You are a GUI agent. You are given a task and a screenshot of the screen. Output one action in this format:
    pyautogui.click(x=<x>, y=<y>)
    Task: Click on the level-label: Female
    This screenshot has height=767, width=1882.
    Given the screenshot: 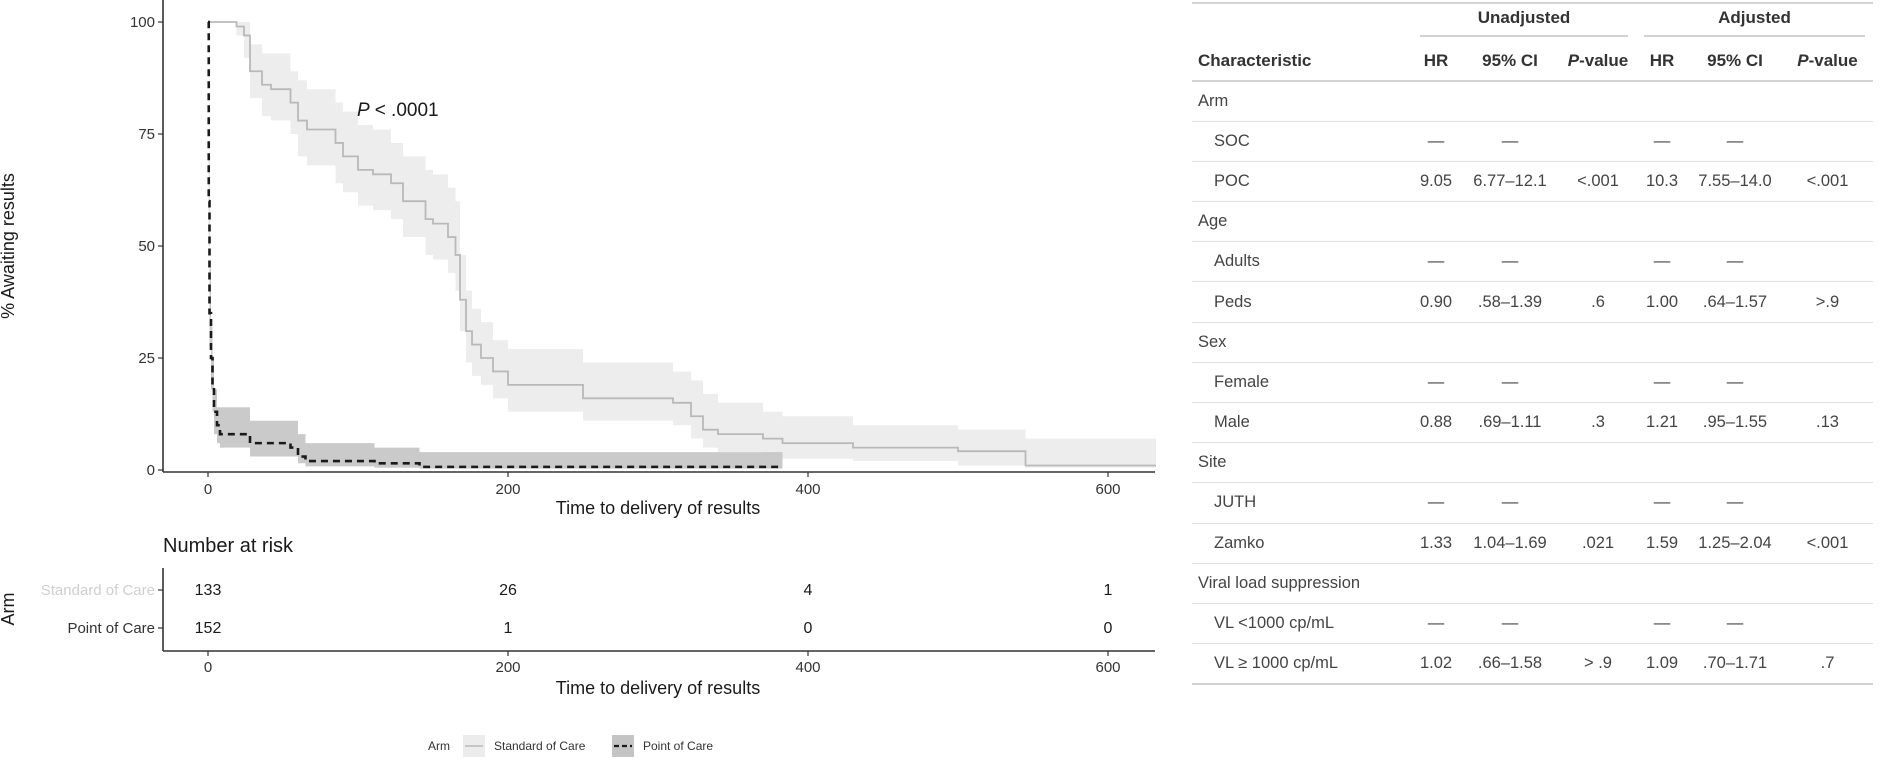 What is the action you would take?
    pyautogui.click(x=1242, y=381)
    